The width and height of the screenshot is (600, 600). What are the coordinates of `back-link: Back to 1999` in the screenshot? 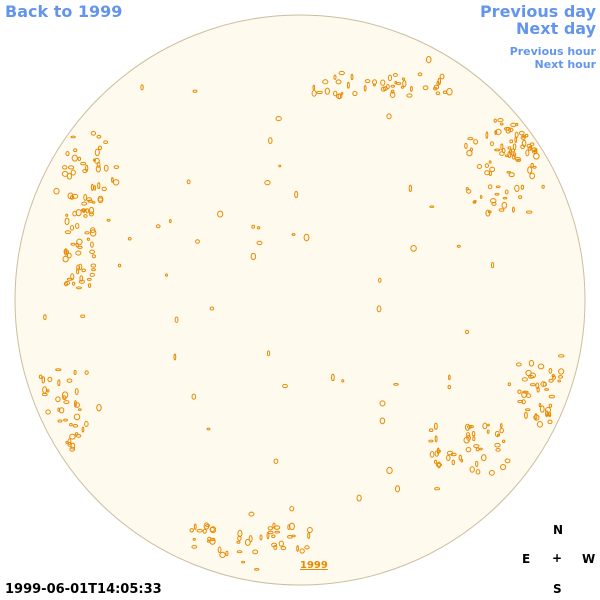 It's located at (64, 11).